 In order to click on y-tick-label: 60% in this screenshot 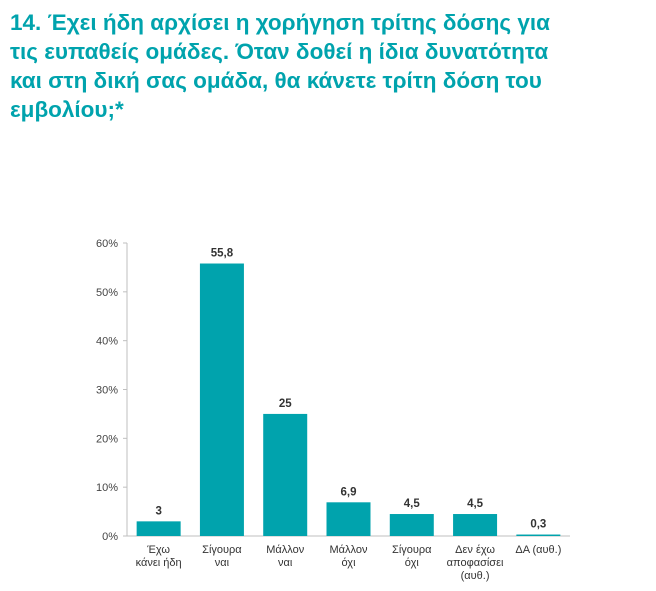, I will do `click(107, 244)`.